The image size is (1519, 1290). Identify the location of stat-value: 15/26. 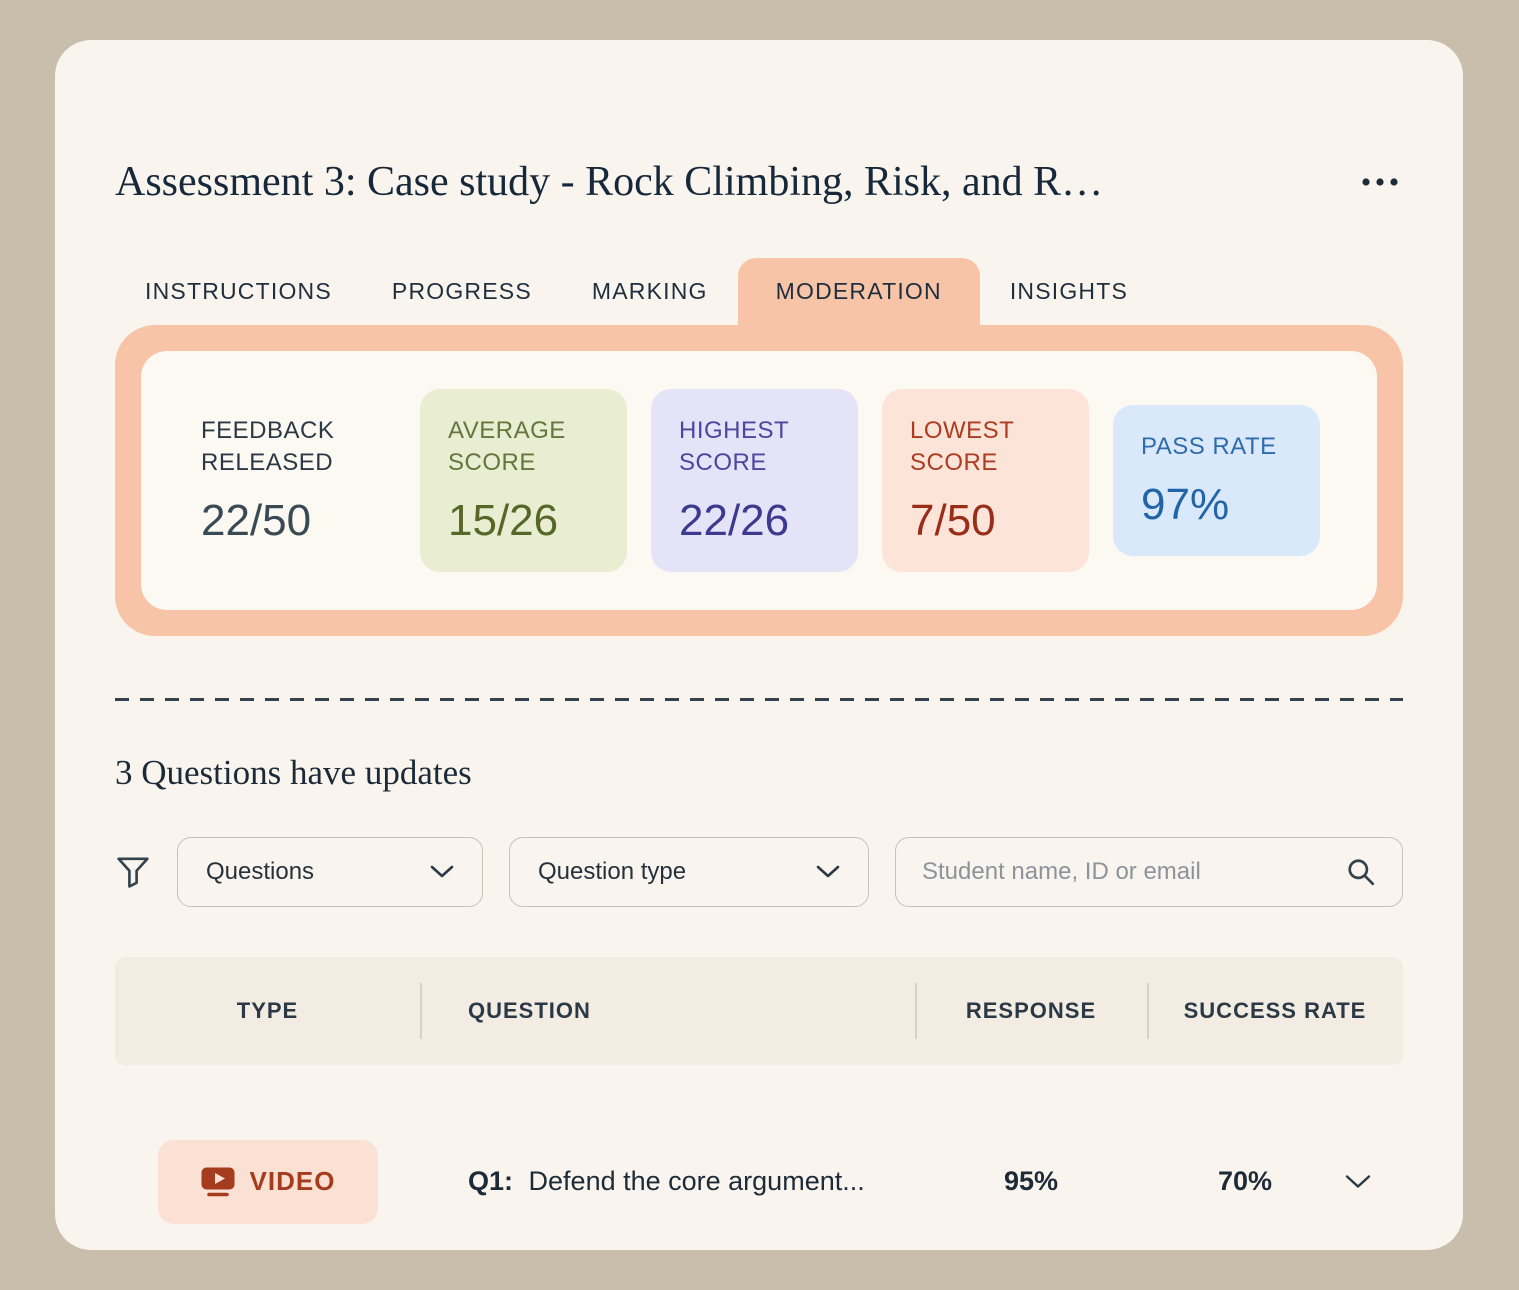
(503, 520).